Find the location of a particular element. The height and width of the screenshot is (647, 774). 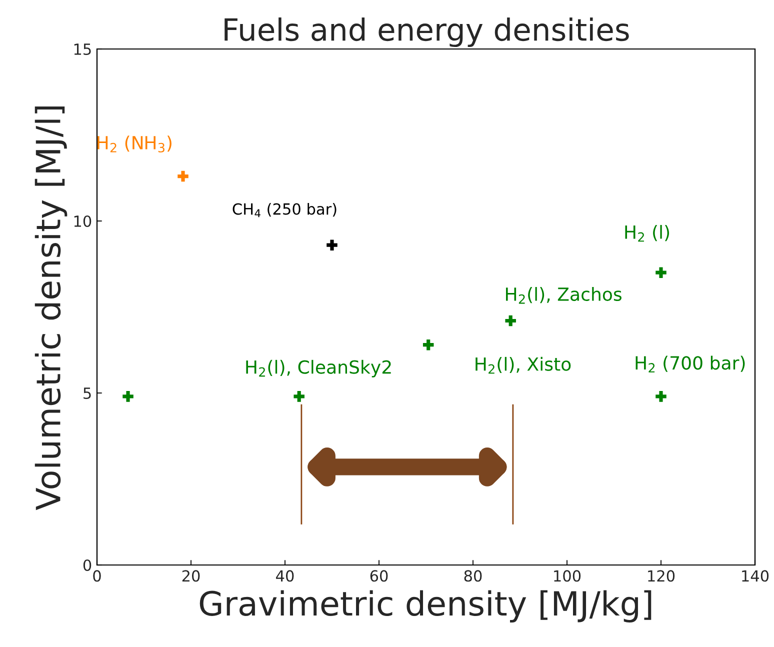

x-axis-title: Gravimetric density [MJ/kg] is located at coordinates (426, 606).